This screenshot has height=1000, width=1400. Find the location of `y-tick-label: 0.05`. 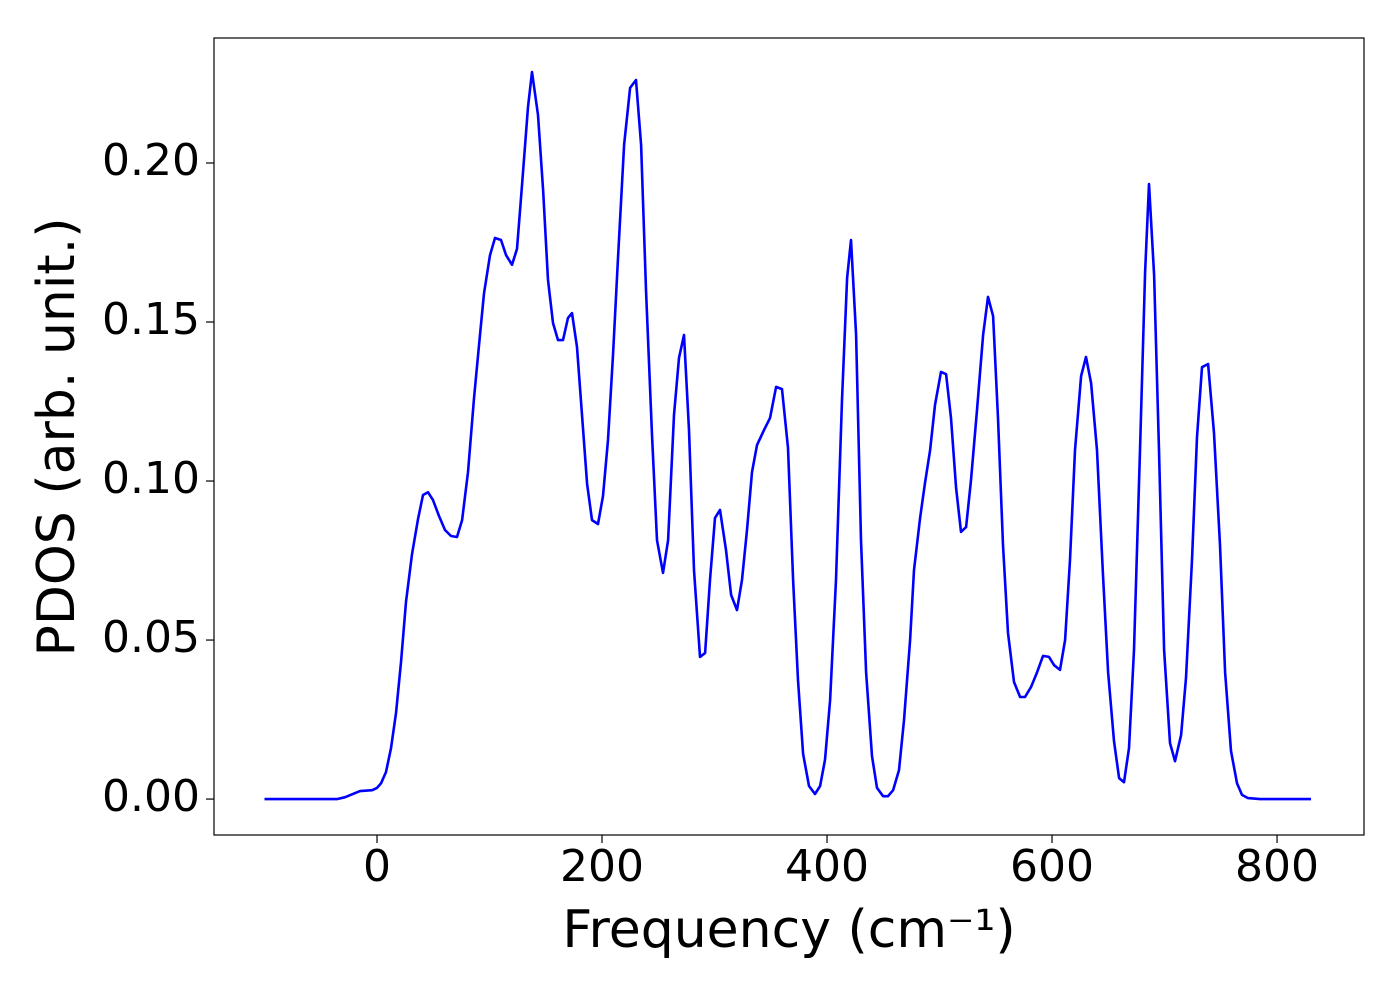

y-tick-label: 0.05 is located at coordinates (151, 637).